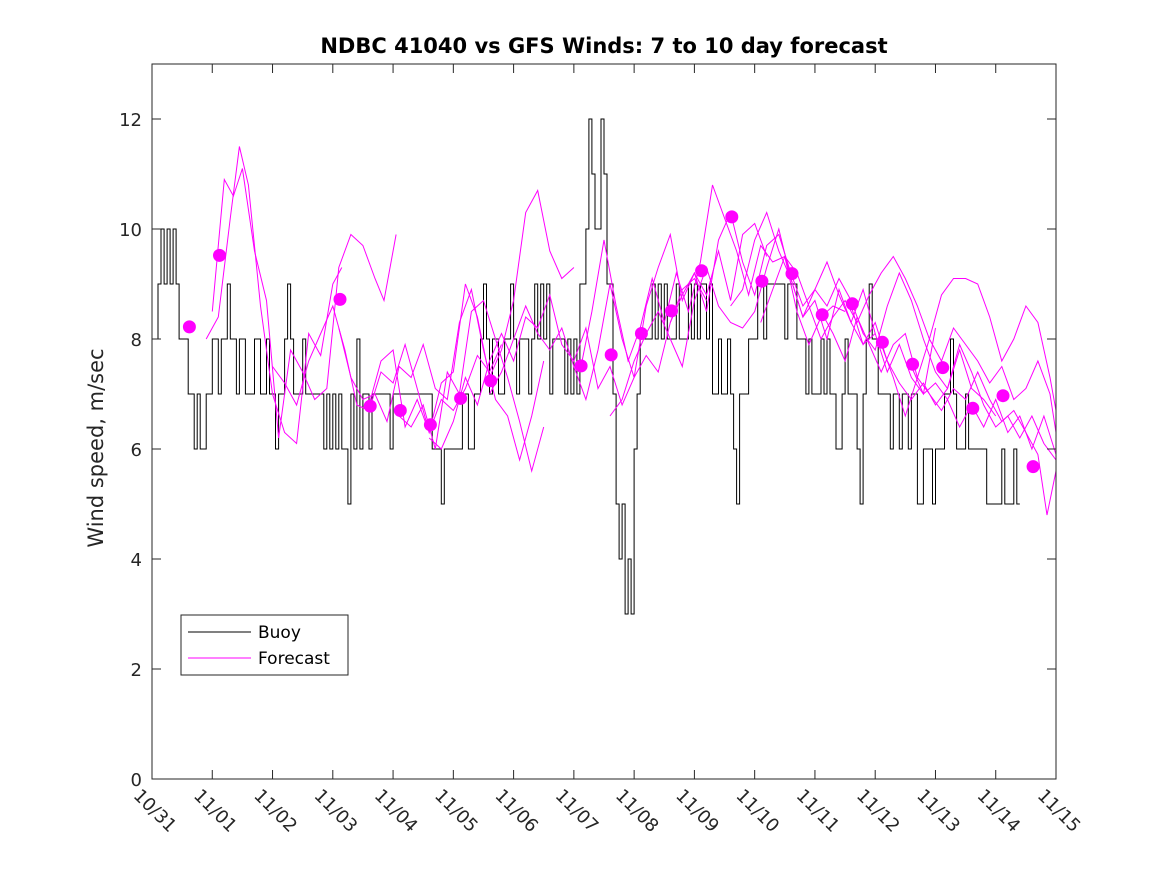 This screenshot has height=875, width=1167. Describe the element at coordinates (96, 447) in the screenshot. I see `y-axis-label: Wind speed, m/sec` at that location.